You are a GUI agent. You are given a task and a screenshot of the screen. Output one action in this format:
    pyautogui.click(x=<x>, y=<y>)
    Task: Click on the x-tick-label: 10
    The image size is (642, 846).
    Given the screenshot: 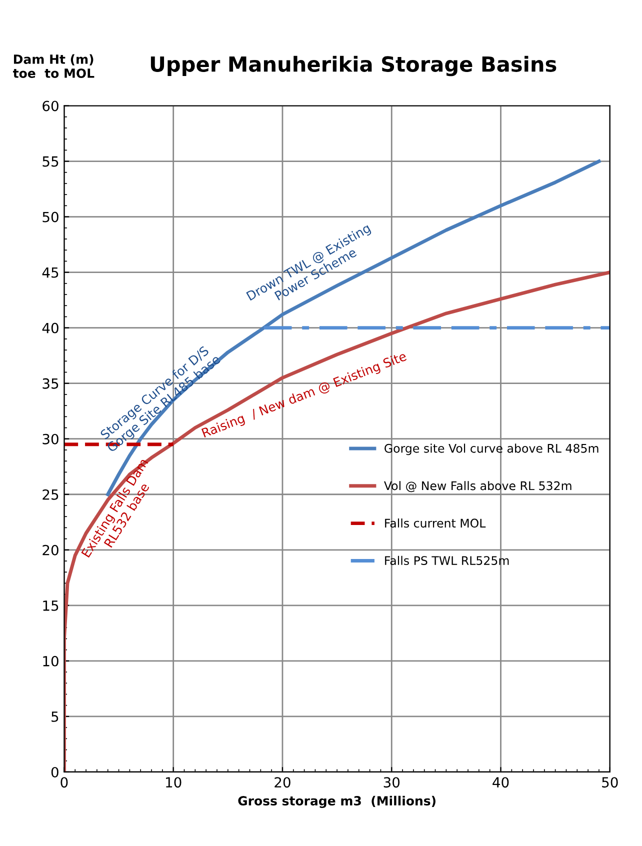 What is the action you would take?
    pyautogui.click(x=174, y=782)
    